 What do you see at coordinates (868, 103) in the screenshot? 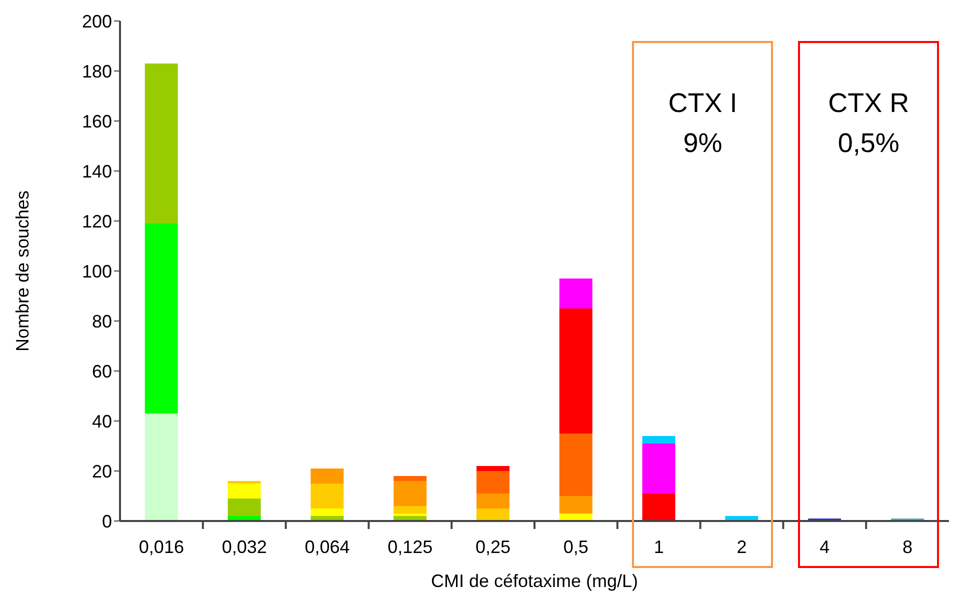
I see `annotation: CTX R` at bounding box center [868, 103].